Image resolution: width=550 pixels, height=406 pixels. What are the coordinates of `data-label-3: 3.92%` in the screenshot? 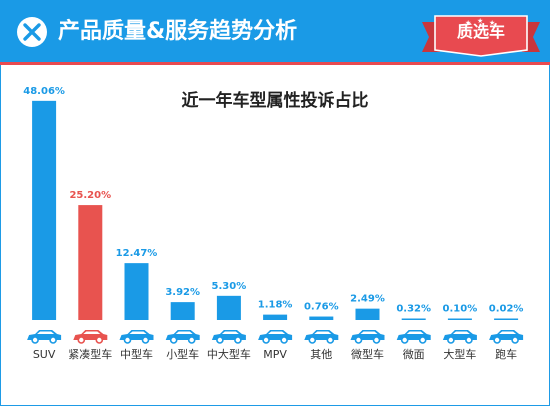 It's located at (182, 292).